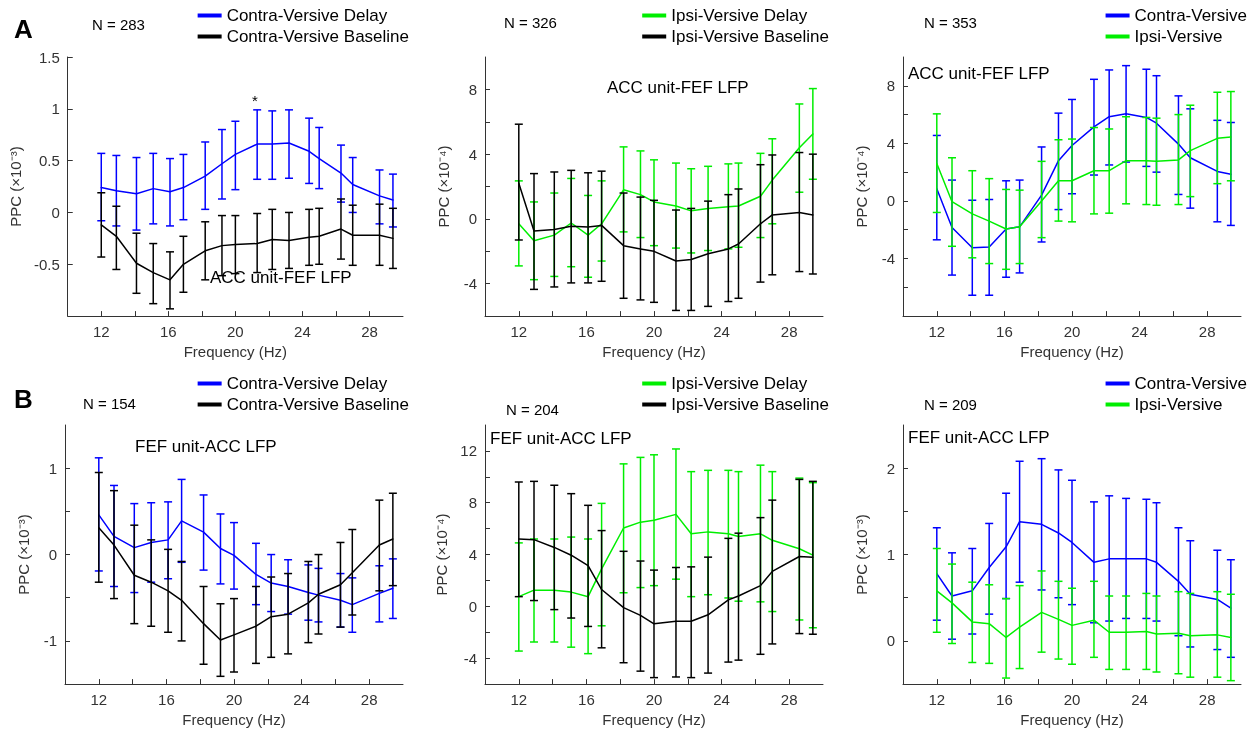 The width and height of the screenshot is (1256, 733). I want to click on y-tick-label: 12, so click(468, 451).